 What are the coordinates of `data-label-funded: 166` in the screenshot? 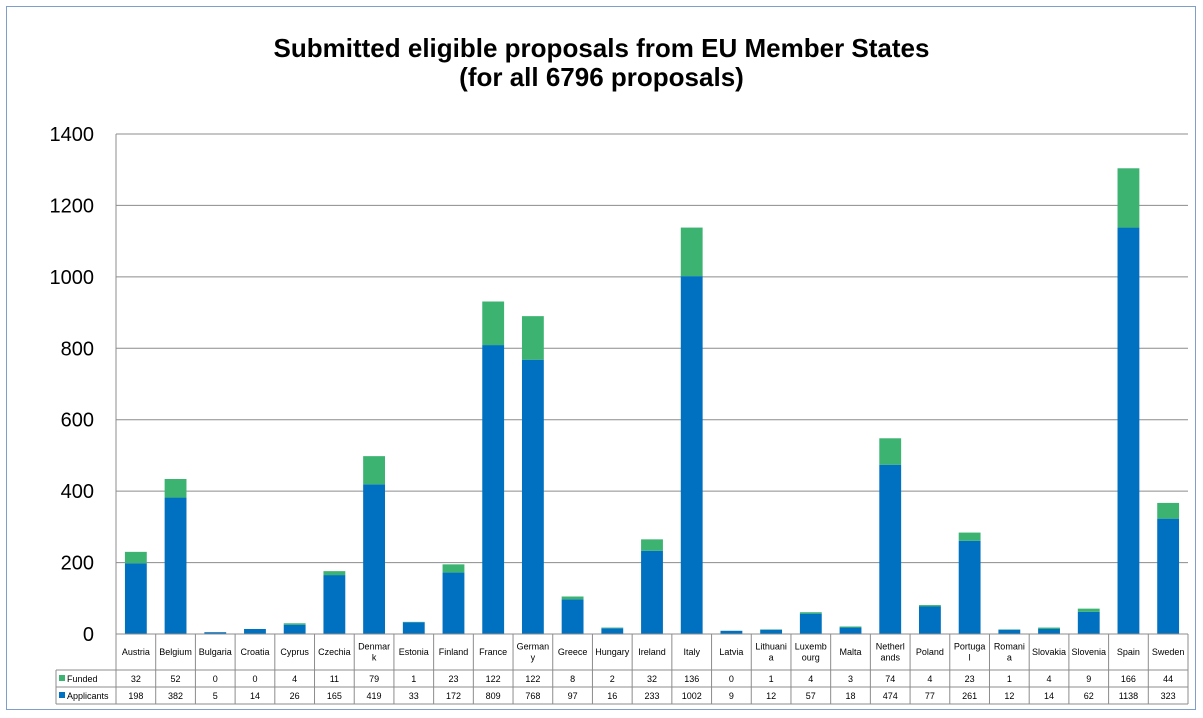 It's located at (1128, 679).